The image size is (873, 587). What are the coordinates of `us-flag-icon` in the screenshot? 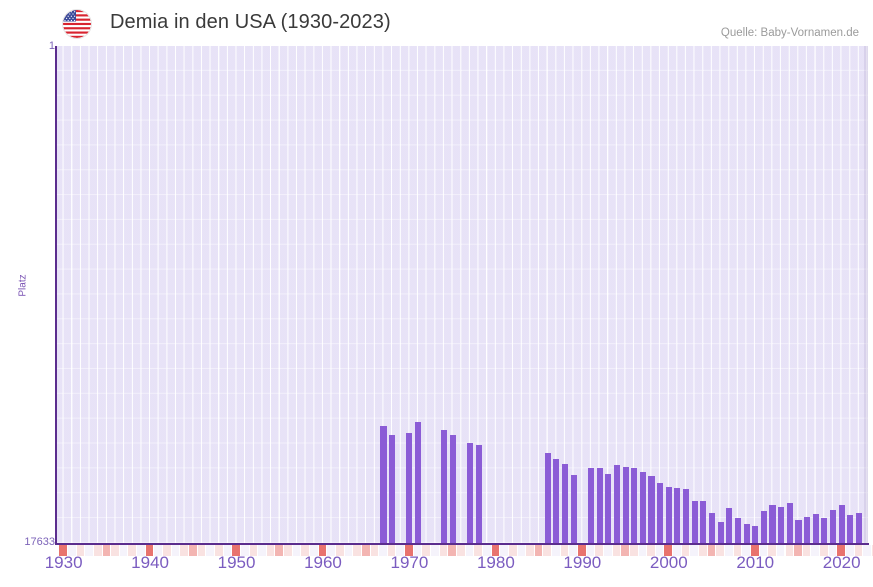 It's located at (77, 24).